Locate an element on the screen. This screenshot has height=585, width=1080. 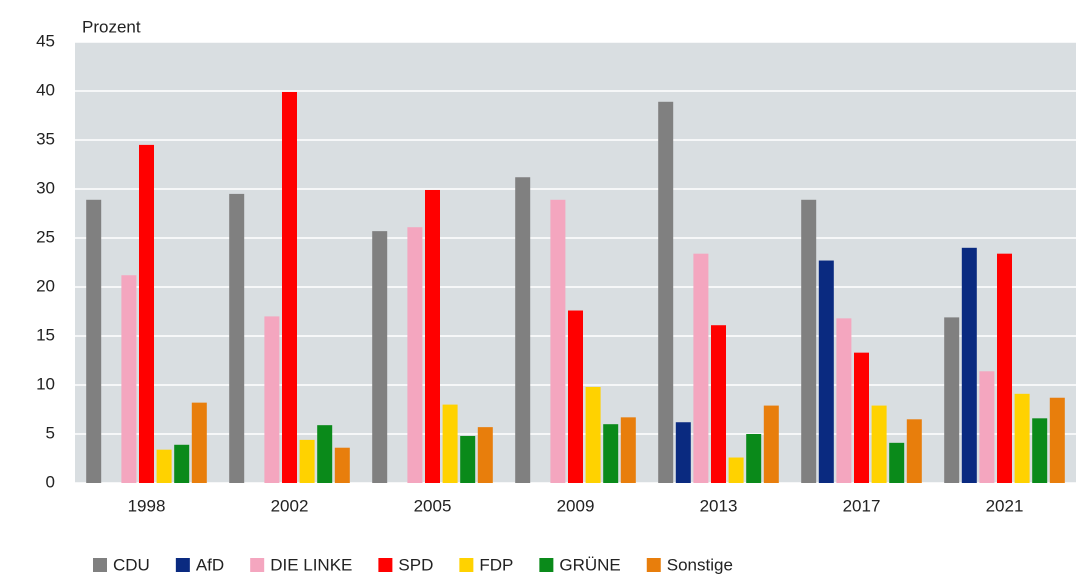
y-tick-label: 30 is located at coordinates (45, 187).